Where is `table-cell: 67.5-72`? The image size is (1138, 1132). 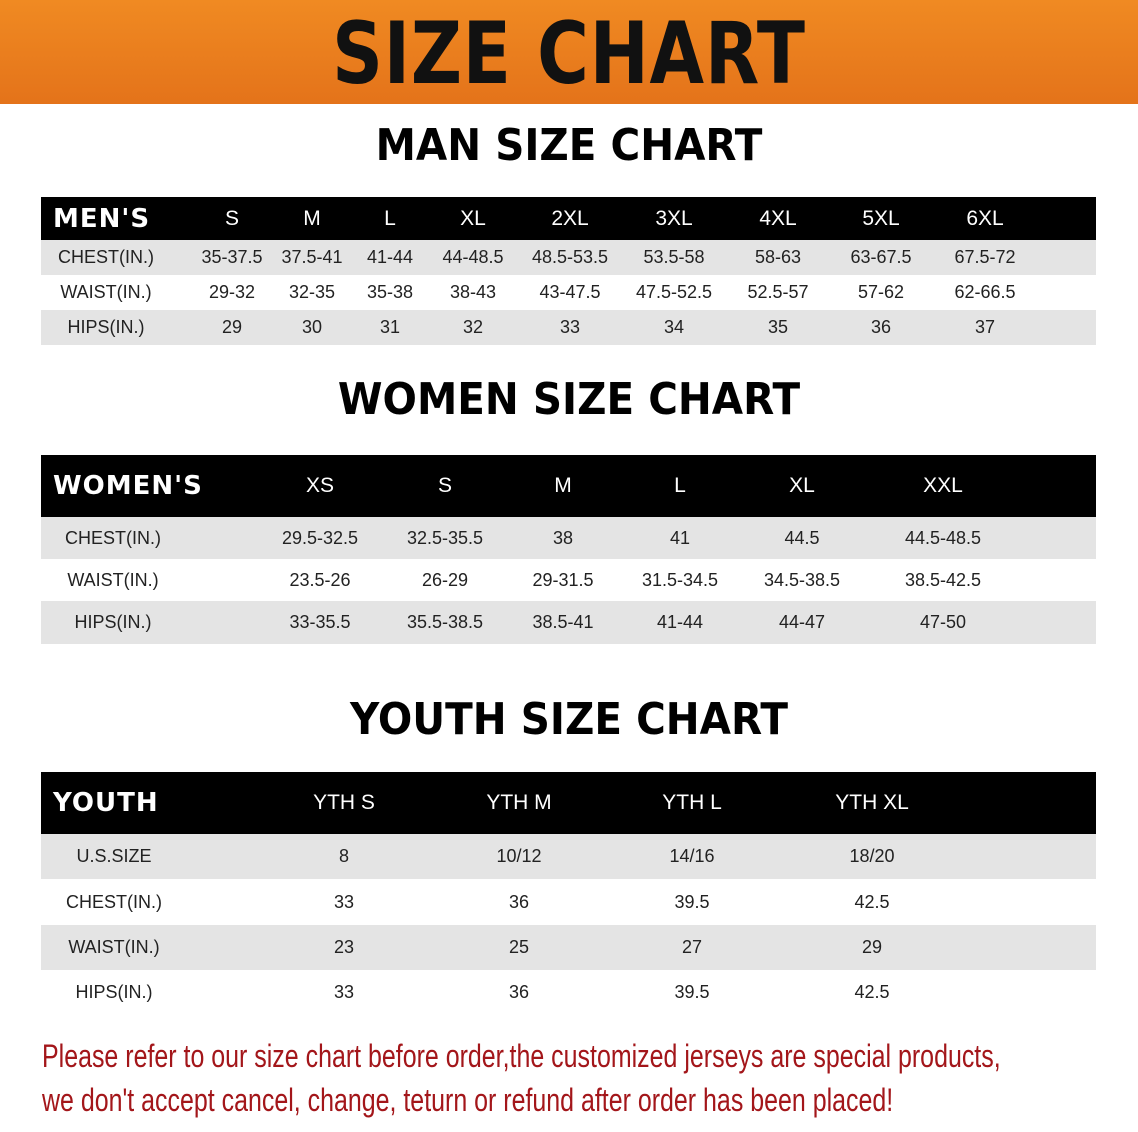
table-cell: 67.5-72 is located at coordinates (985, 257).